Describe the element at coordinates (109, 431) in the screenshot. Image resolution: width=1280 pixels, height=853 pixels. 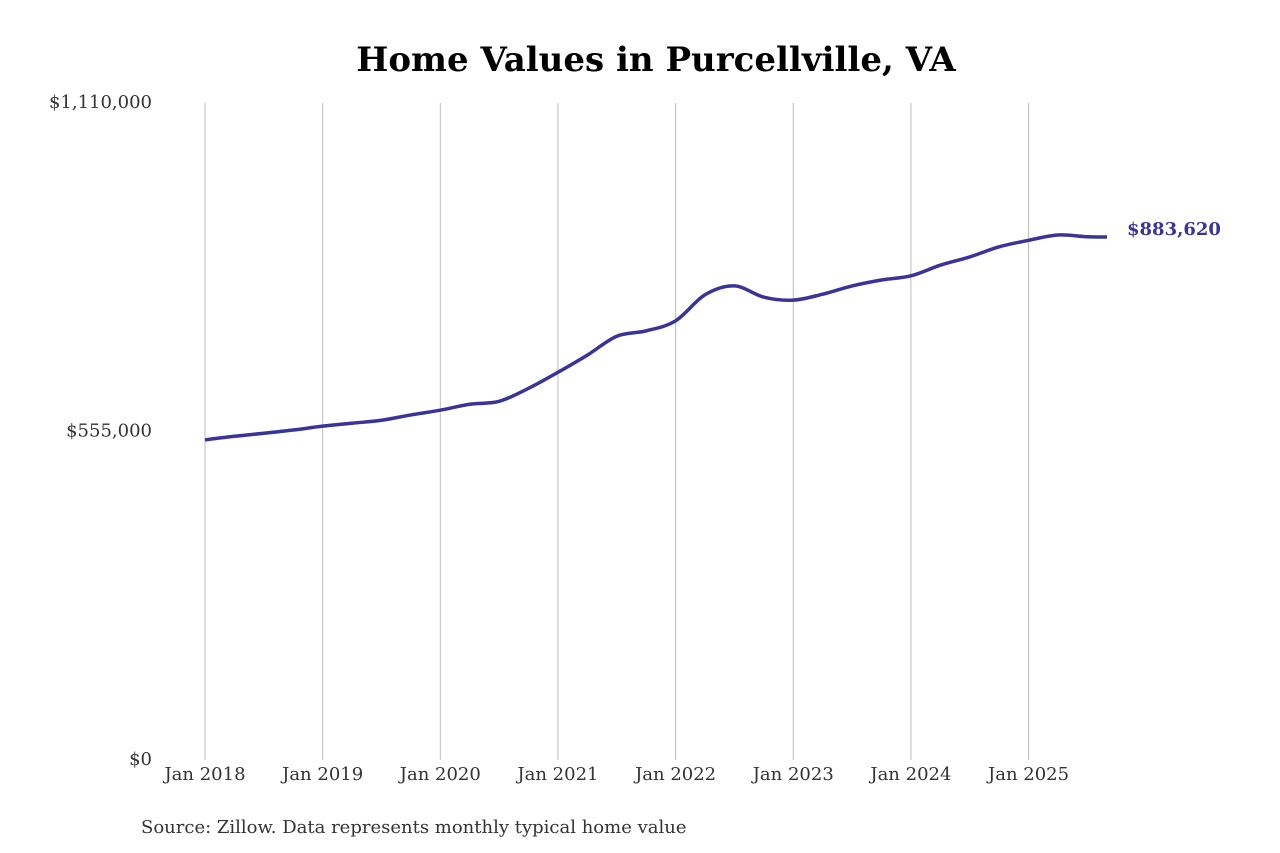
I see `y-tick-label: $555,000` at that location.